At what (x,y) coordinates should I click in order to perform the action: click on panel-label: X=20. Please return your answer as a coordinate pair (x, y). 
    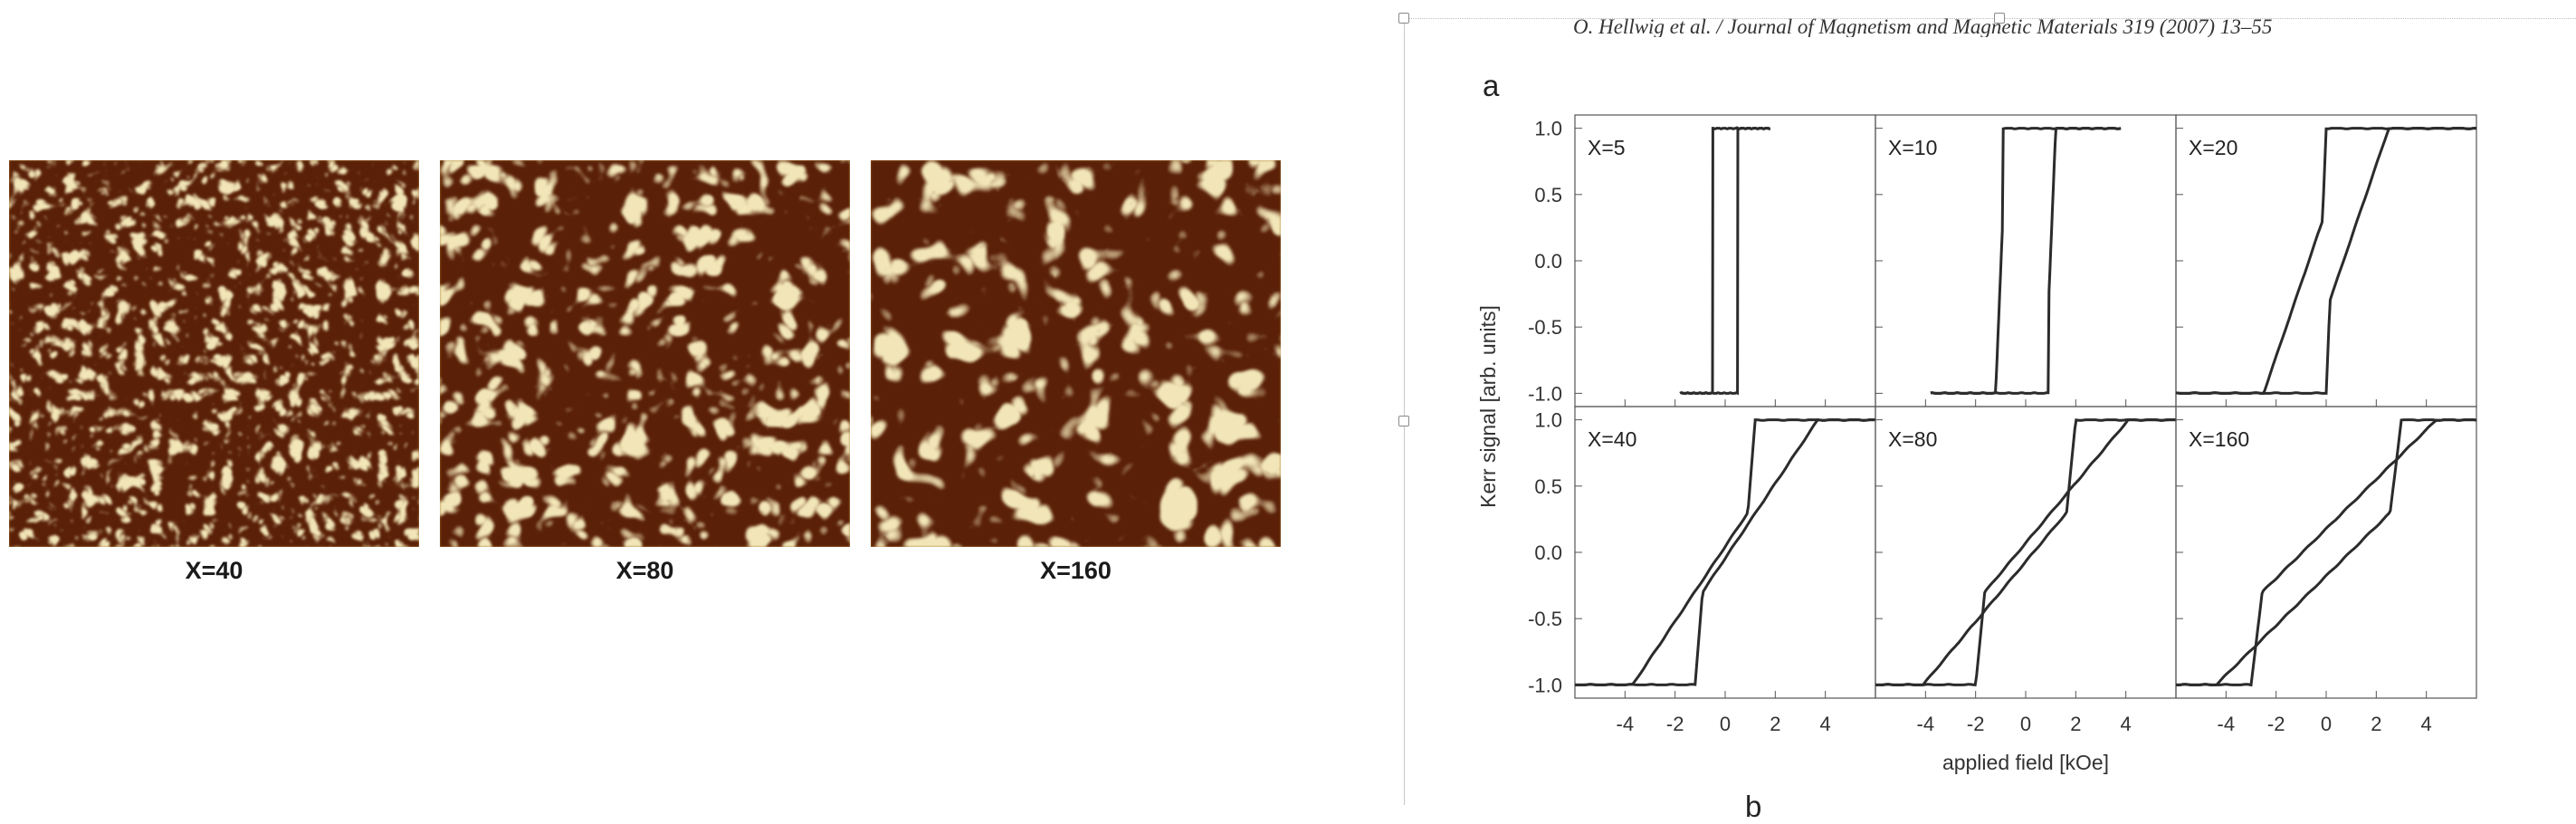
    Looking at the image, I should click on (2213, 148).